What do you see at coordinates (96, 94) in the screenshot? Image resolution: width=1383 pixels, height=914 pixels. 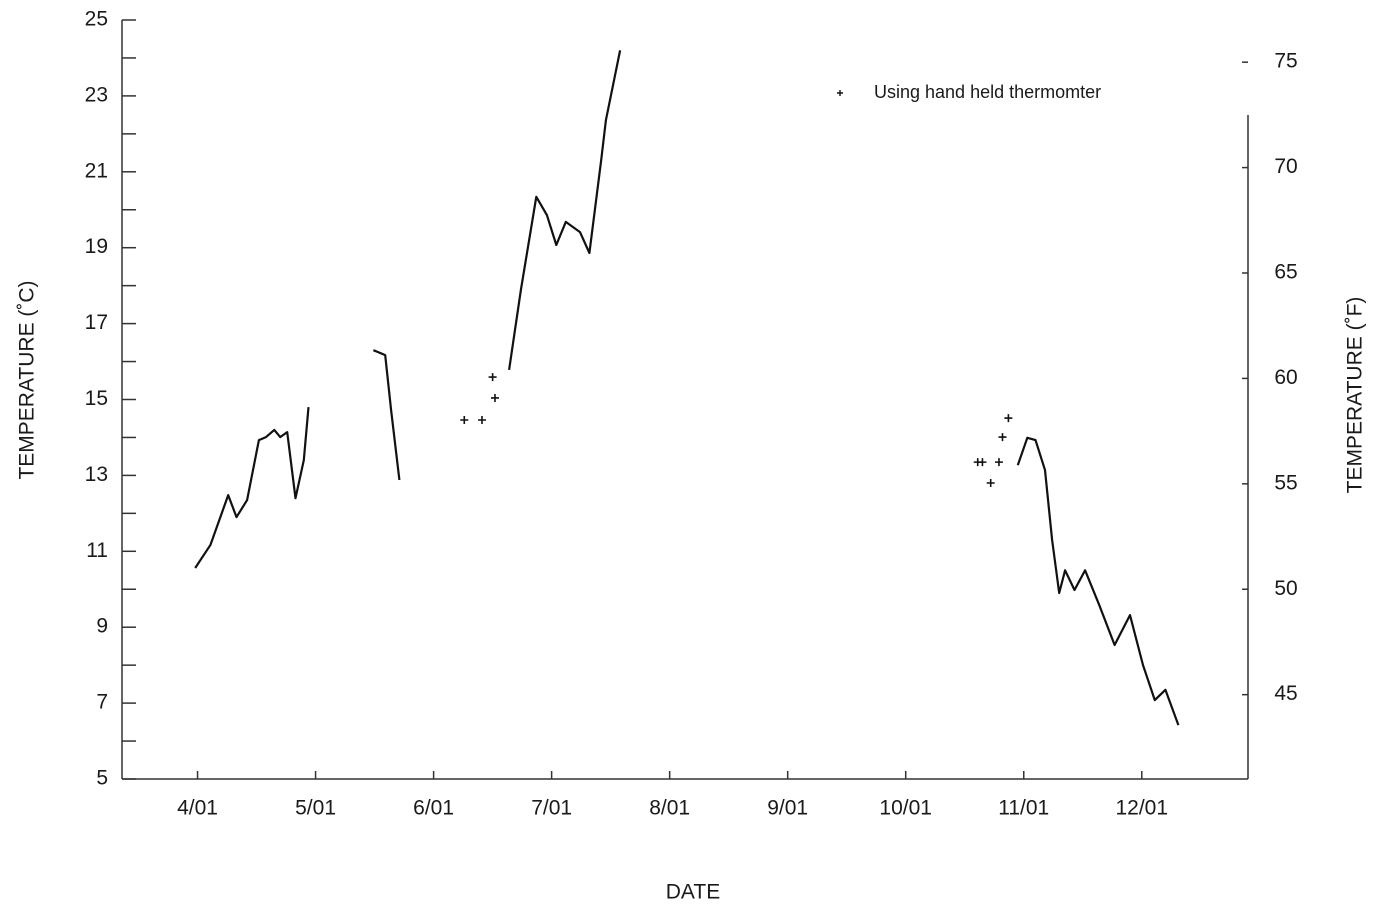 I see `y-tick-label: 23` at bounding box center [96, 94].